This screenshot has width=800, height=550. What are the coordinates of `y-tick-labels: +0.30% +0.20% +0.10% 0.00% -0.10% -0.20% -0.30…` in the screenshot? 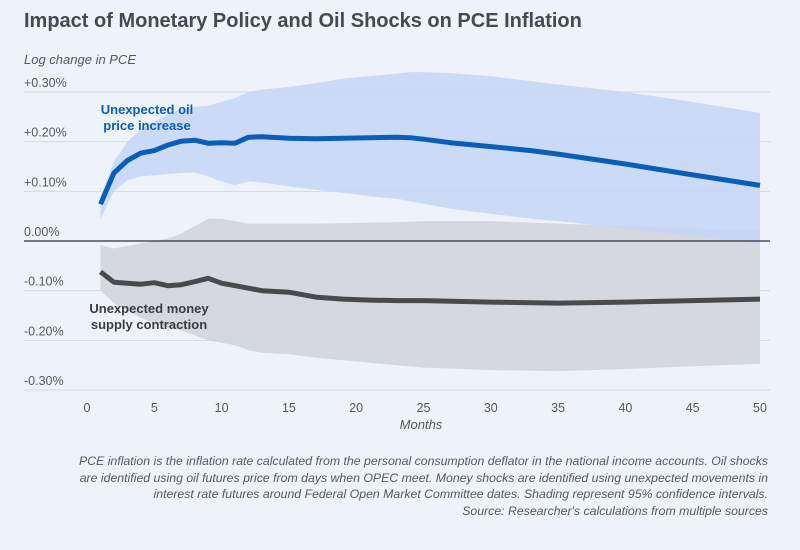 It's located at (45, 232).